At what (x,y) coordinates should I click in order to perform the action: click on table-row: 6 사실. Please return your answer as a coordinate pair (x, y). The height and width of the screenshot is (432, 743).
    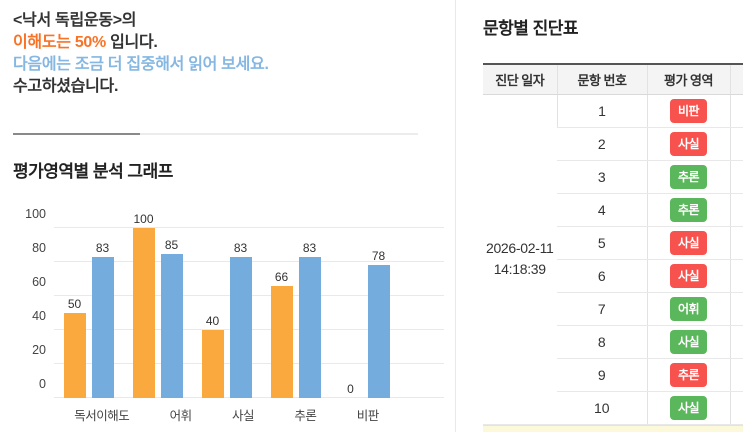
    Looking at the image, I should click on (613, 276).